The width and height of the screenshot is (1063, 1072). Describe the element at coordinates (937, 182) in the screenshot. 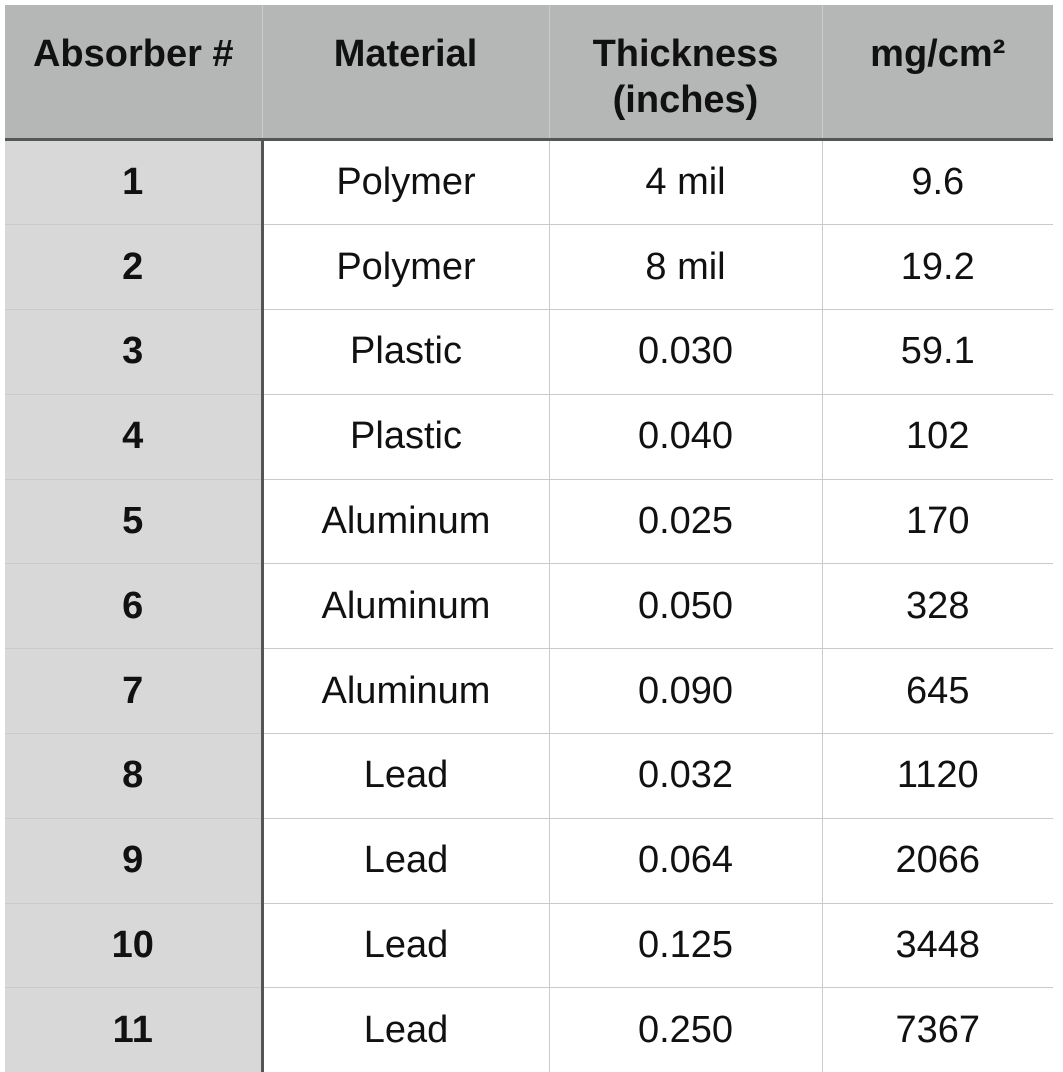

I see `cell-density: 9.6` at that location.